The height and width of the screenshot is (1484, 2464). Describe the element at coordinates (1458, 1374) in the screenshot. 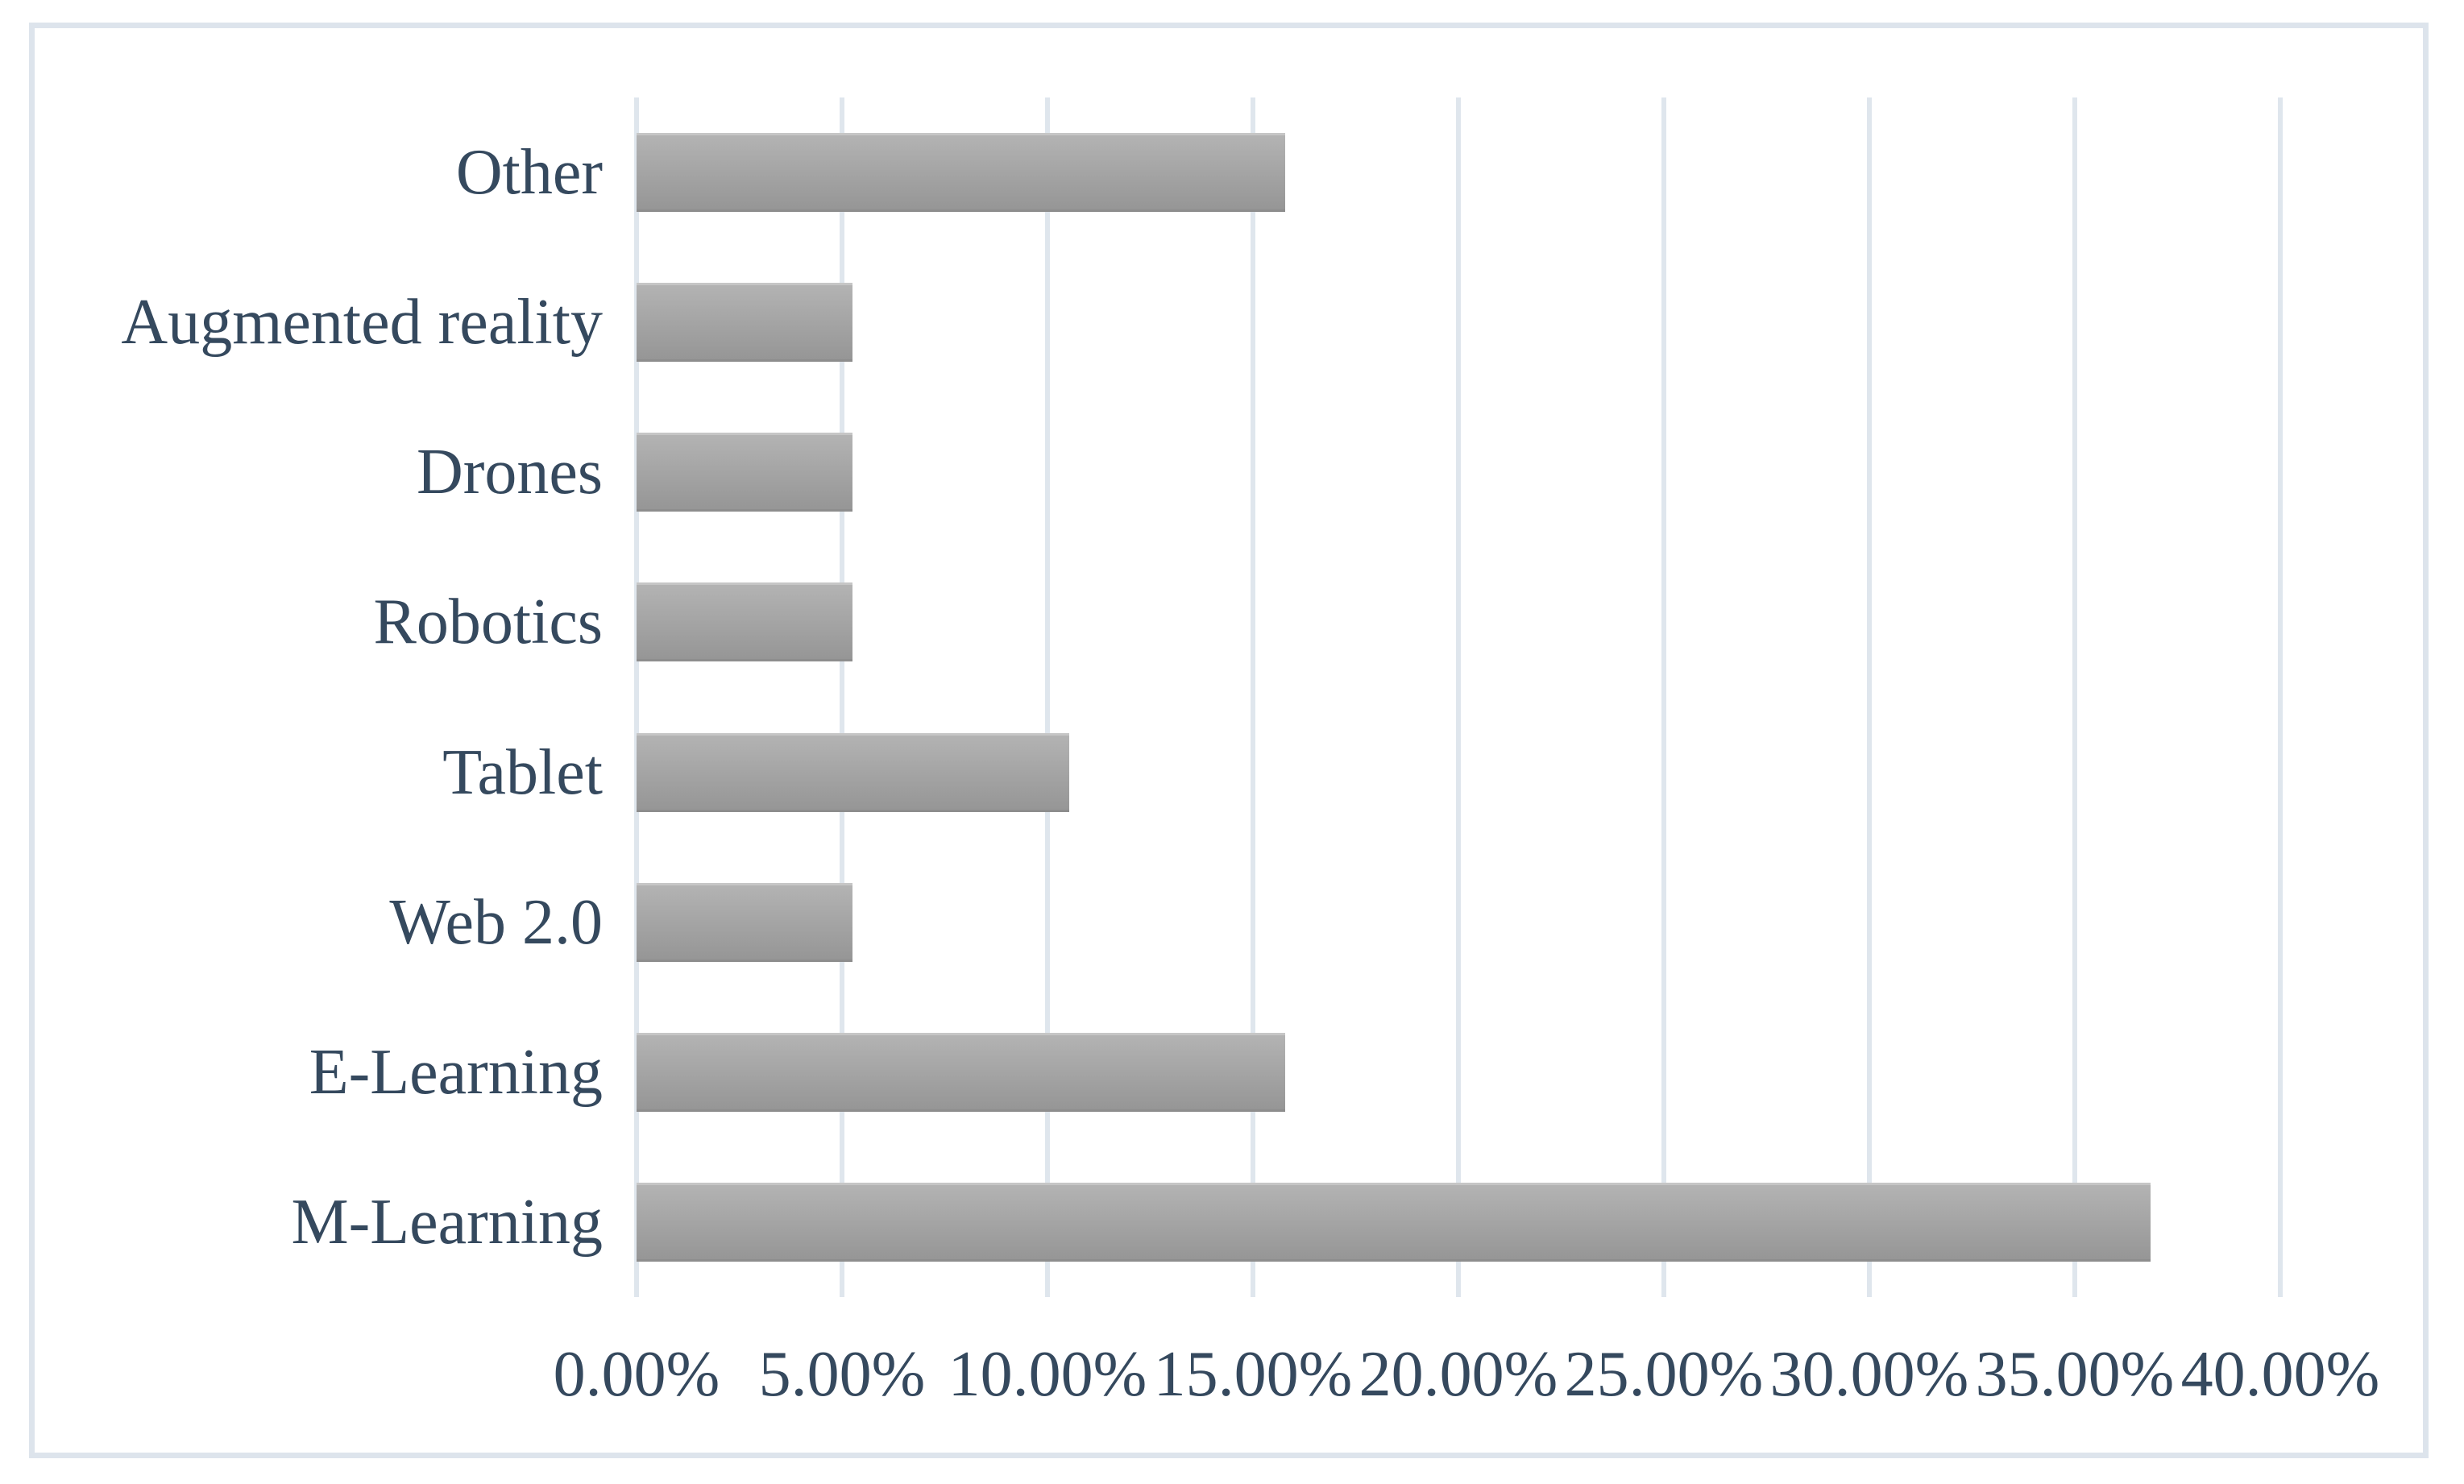

I see `x-tick-label: 20.00%` at that location.